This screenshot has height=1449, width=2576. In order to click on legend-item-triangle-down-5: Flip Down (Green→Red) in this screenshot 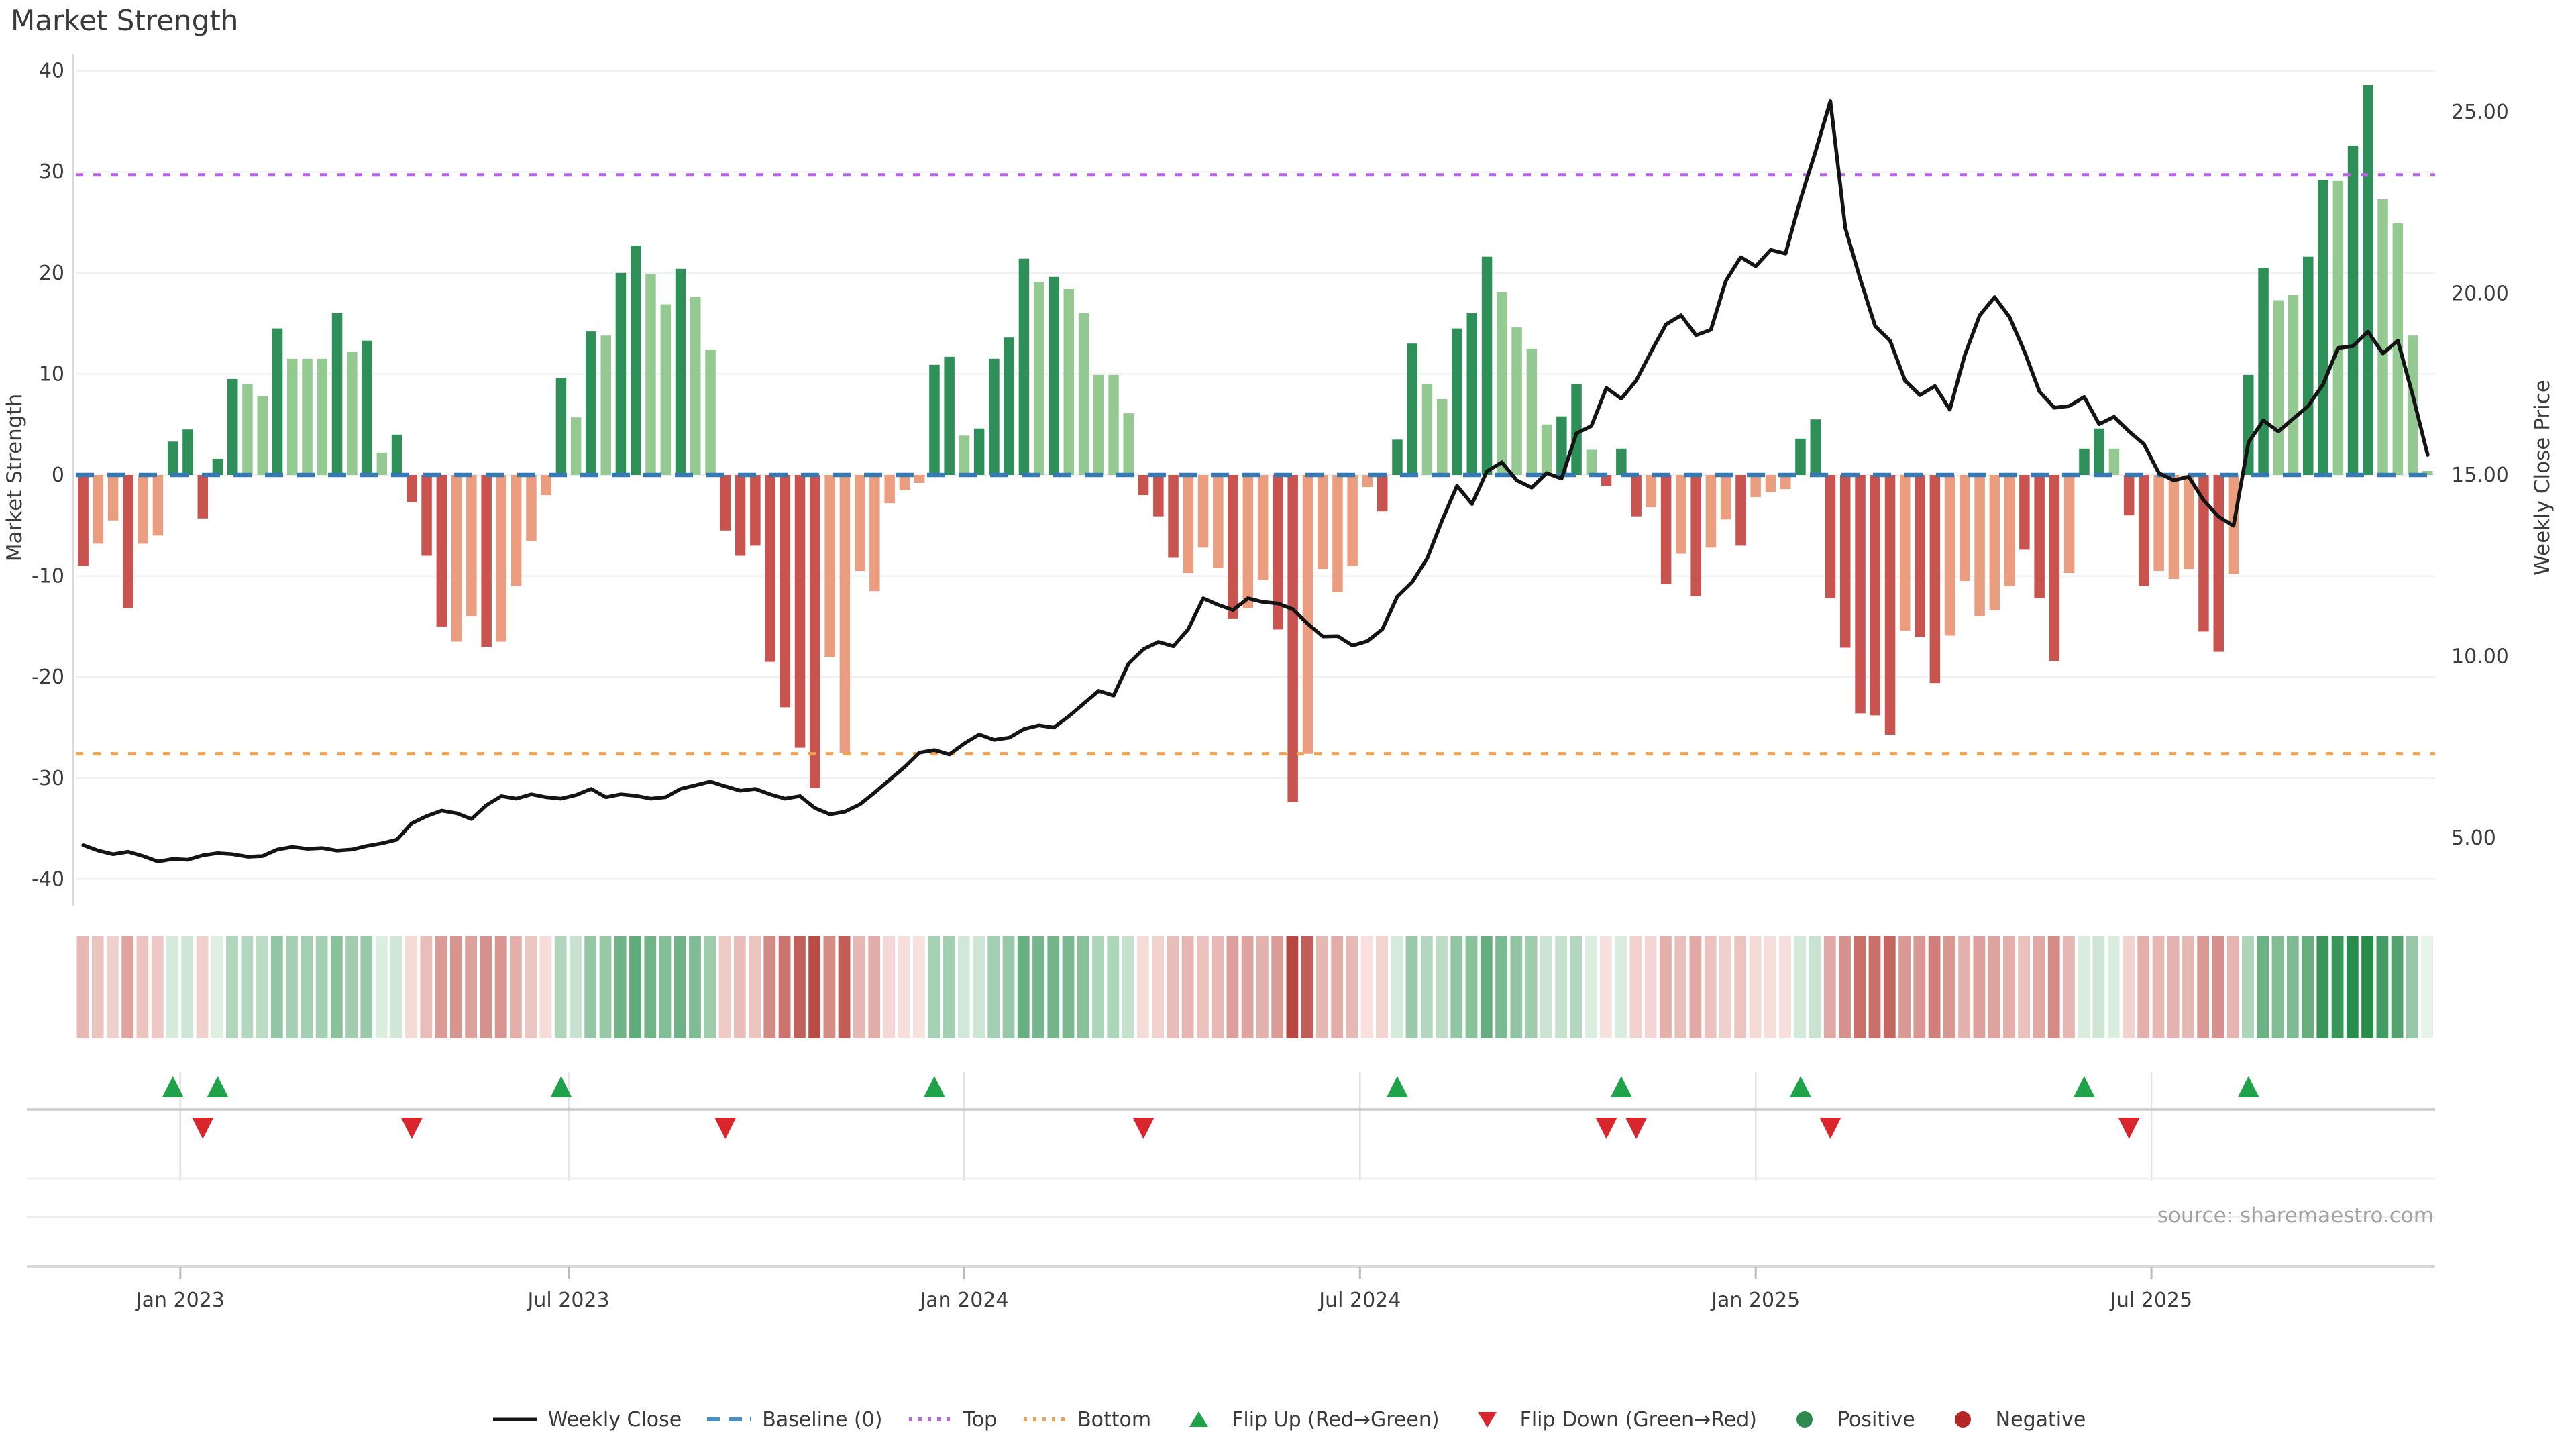, I will do `click(1609, 1419)`.